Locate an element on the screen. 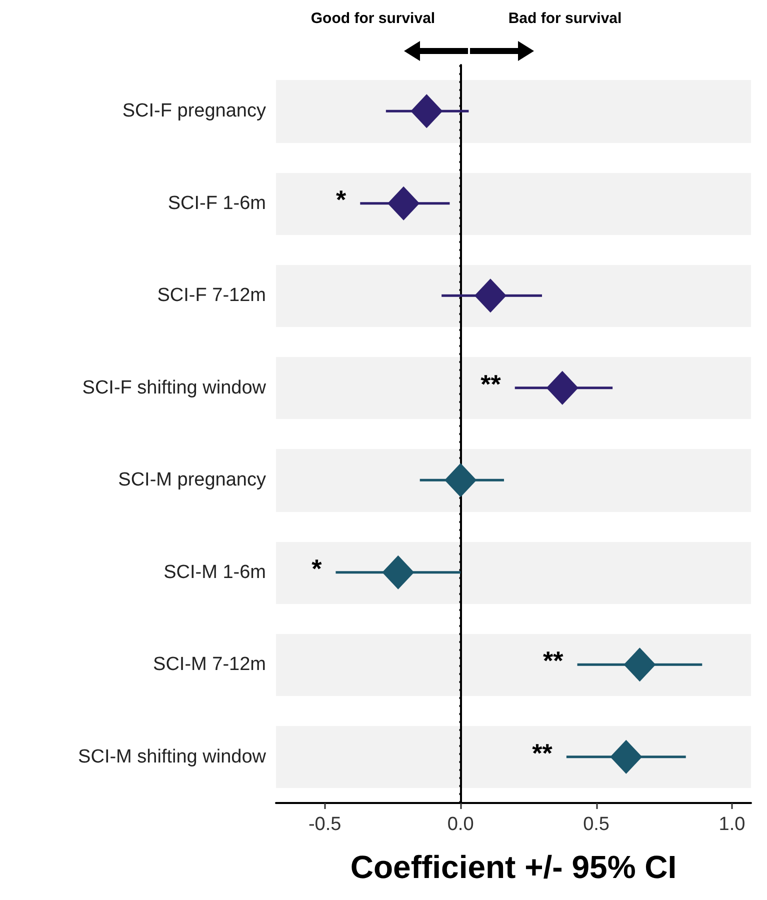  y-tick-label: SCI-F 1-6m is located at coordinates (217, 203).